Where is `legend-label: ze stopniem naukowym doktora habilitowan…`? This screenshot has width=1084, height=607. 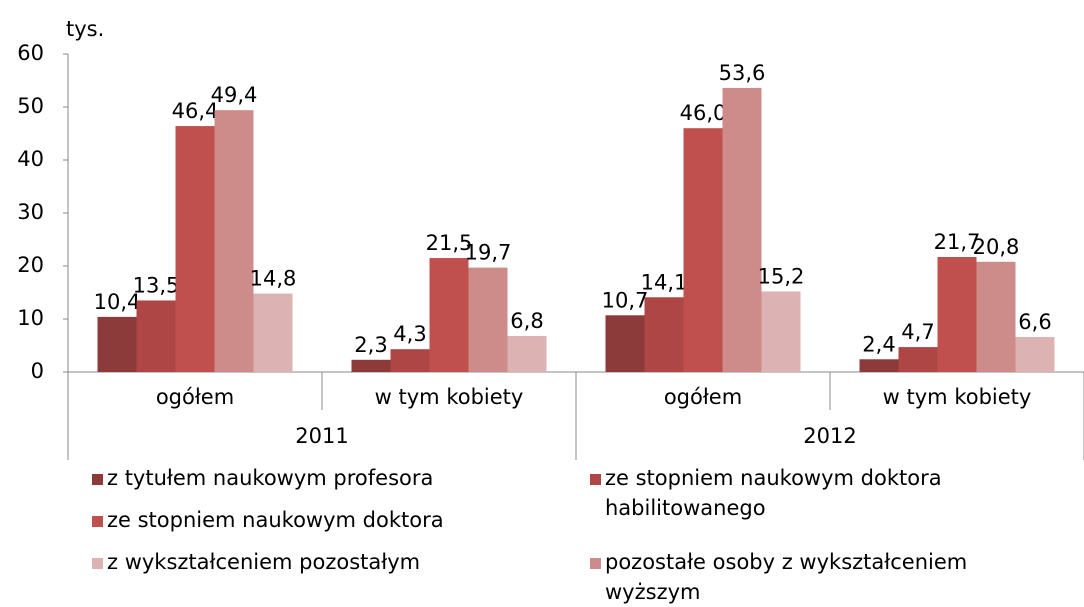 legend-label: ze stopniem naukowym doktora habilitowan… is located at coordinates (773, 493).